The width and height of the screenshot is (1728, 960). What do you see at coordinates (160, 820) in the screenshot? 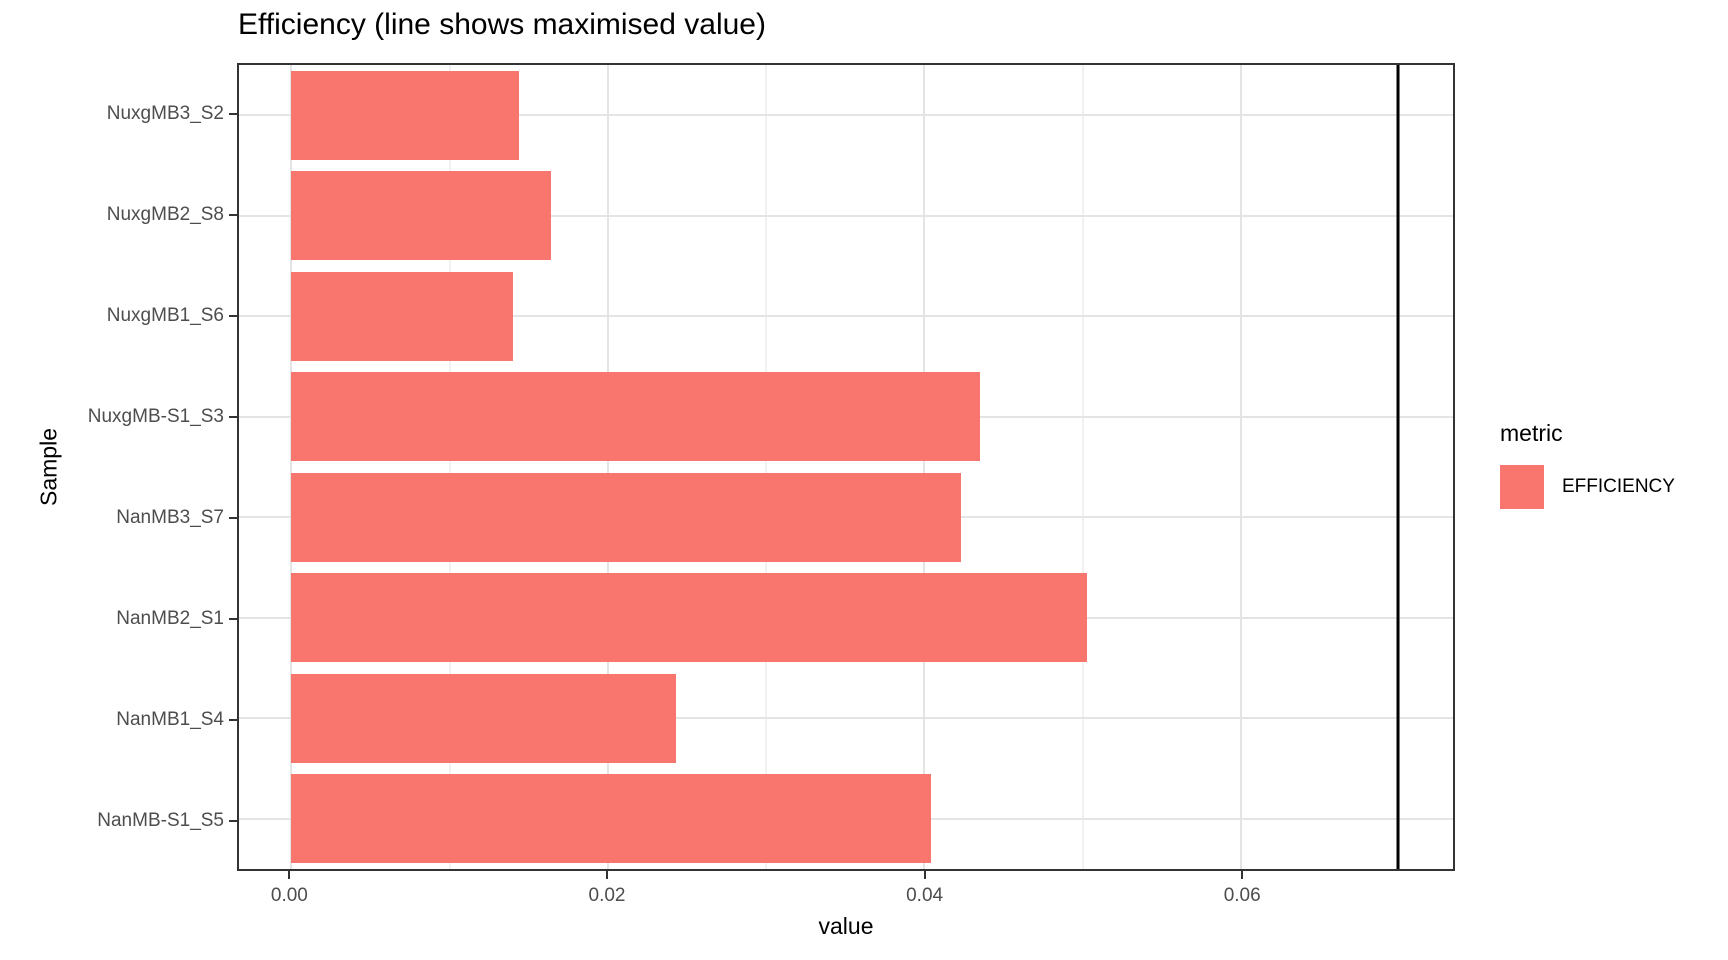
I see `y-tick-label-NanMB-S1_S5: NanMB-S1_S5` at bounding box center [160, 820].